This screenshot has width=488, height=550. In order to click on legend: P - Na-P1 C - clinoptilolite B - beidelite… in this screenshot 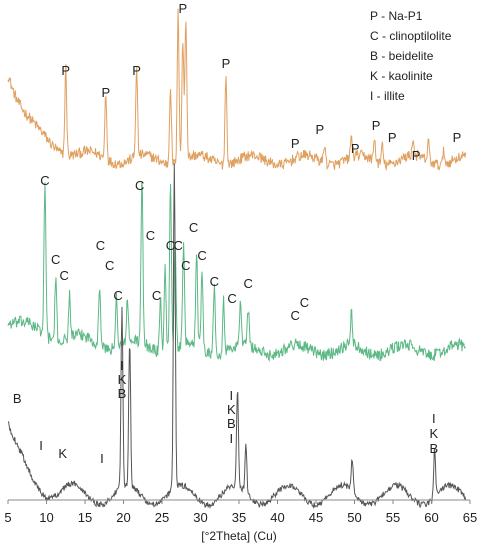, I will do `click(411, 56)`.